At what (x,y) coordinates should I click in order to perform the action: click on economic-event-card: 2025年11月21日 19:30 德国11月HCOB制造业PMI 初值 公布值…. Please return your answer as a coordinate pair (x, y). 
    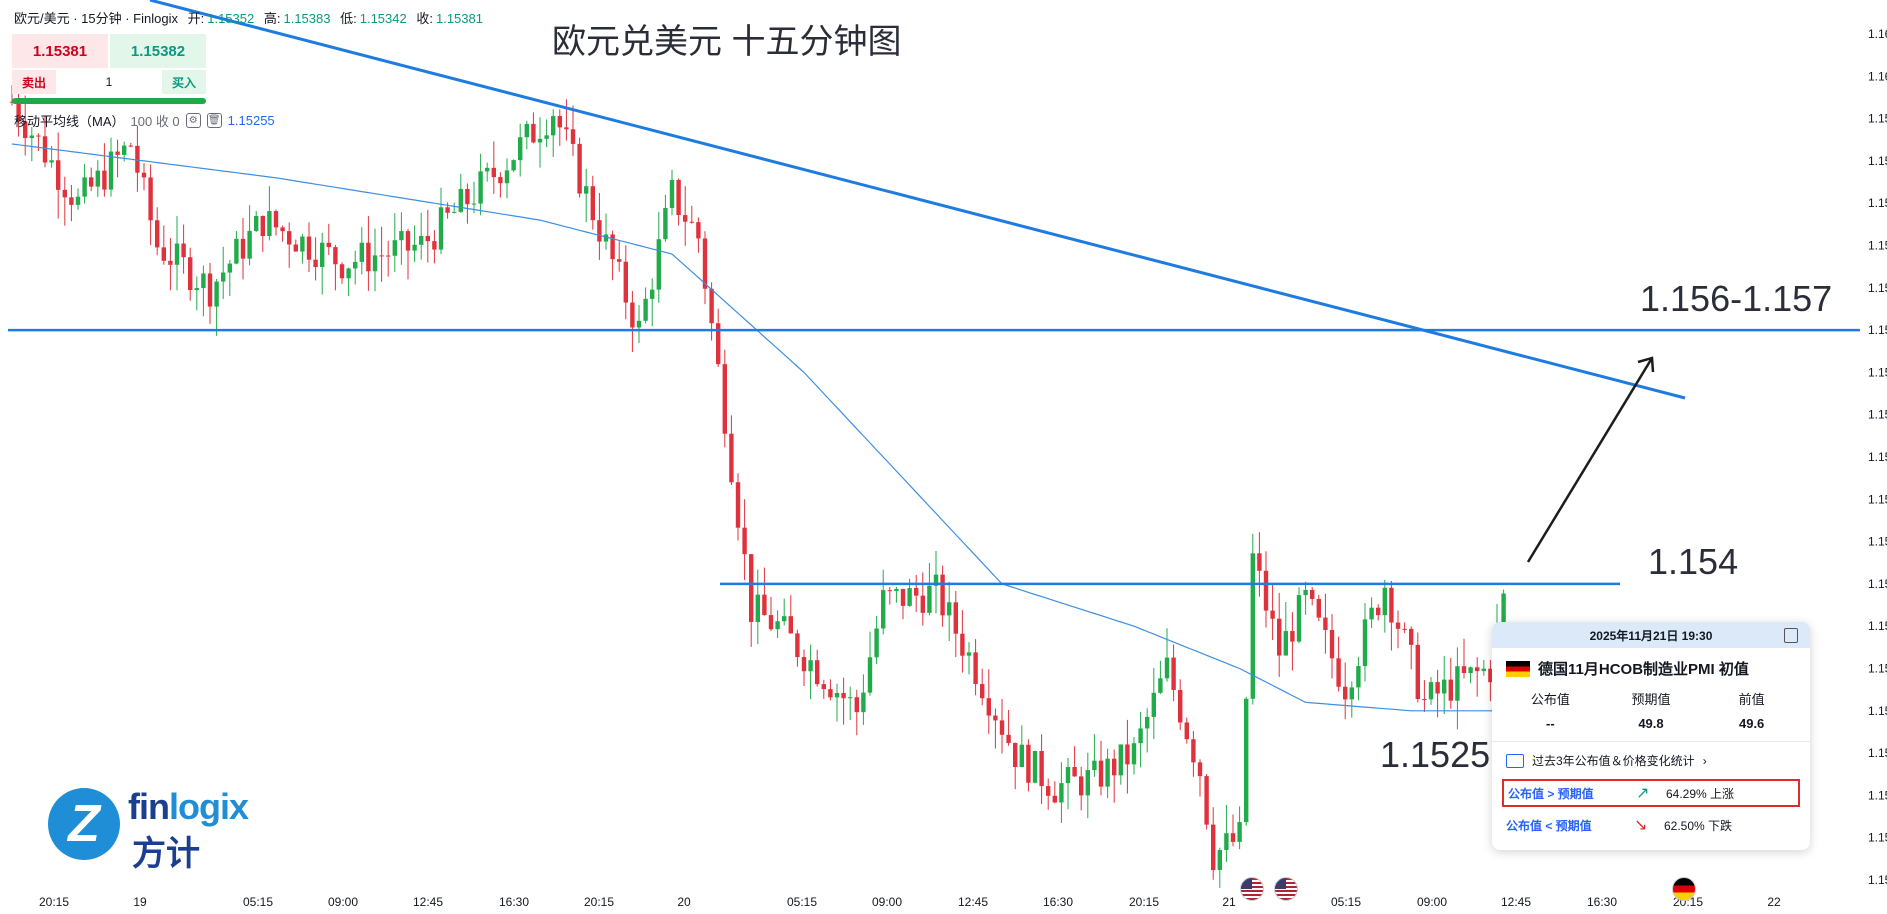
    Looking at the image, I should click on (1651, 736).